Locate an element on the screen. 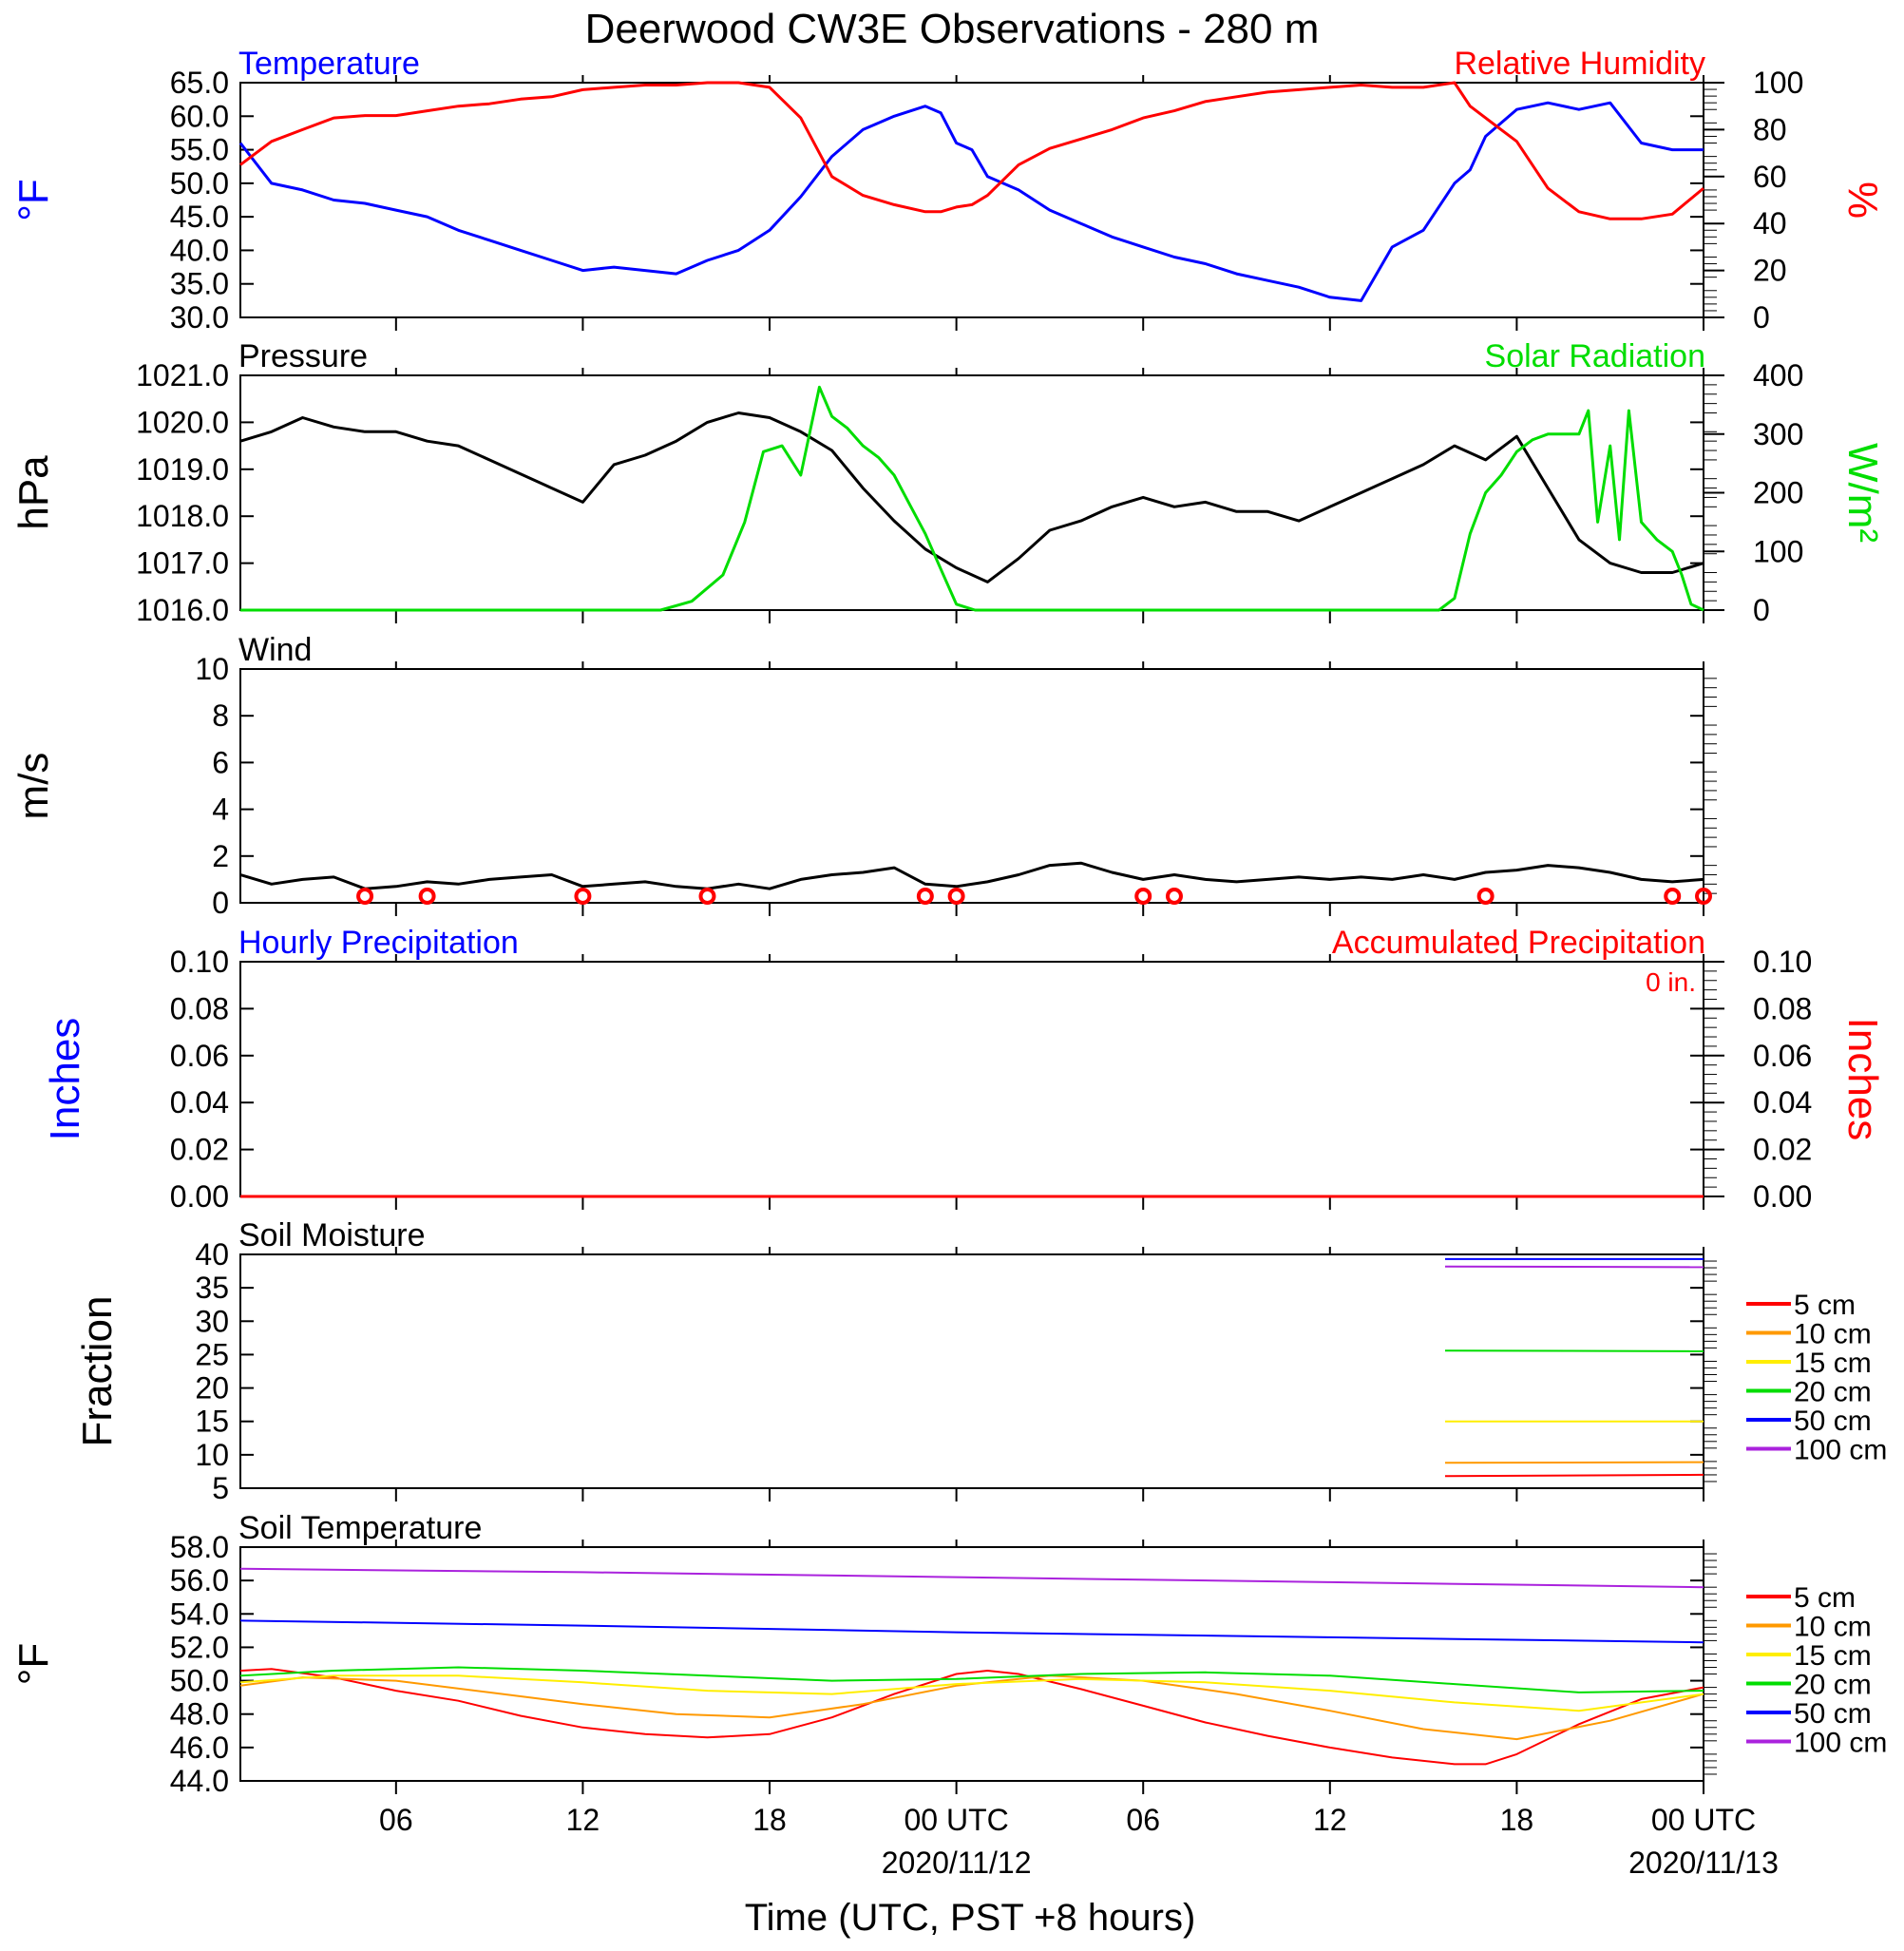 The image size is (1904, 1951). panel-title-left: Temperature is located at coordinates (329, 64).